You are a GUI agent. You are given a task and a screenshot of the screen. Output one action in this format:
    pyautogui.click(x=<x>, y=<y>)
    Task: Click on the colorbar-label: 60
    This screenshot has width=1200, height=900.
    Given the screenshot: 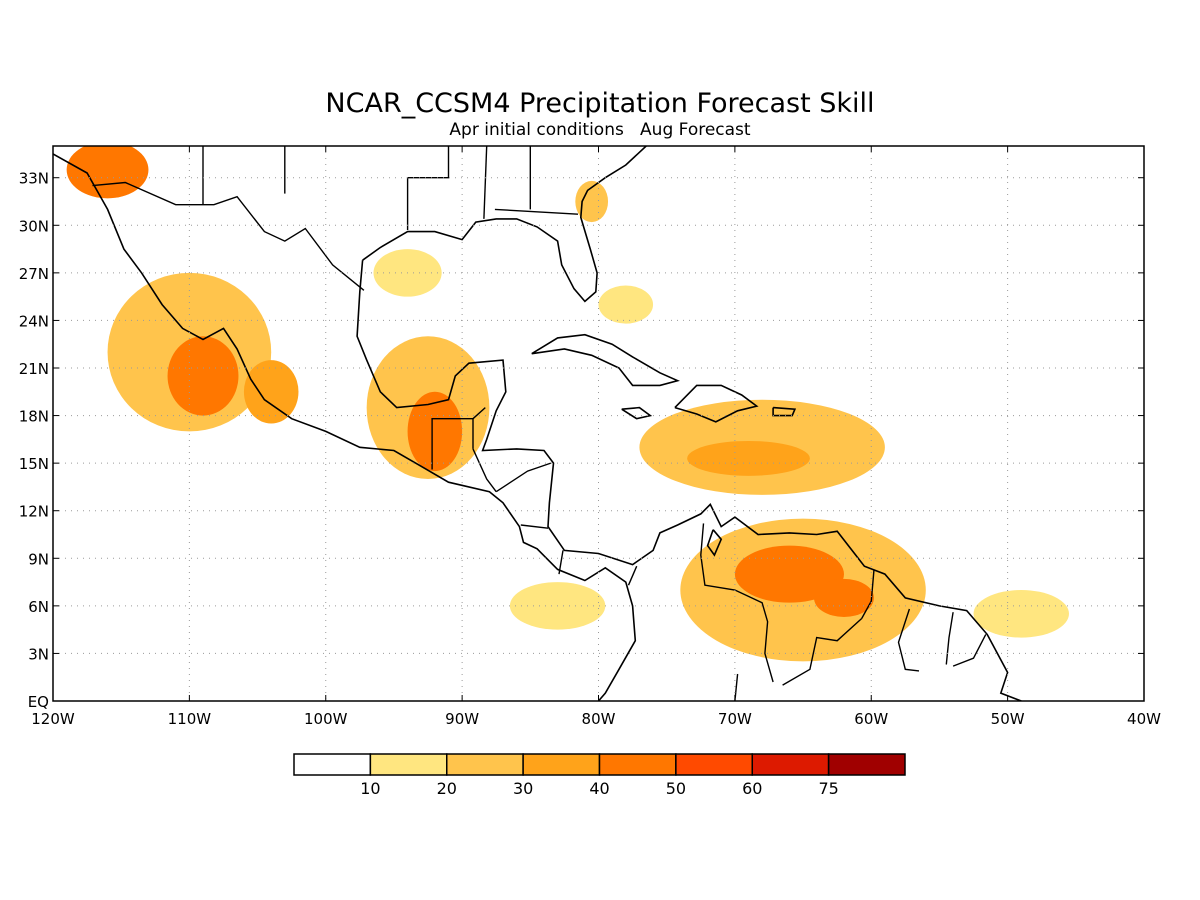 What is the action you would take?
    pyautogui.click(x=752, y=788)
    